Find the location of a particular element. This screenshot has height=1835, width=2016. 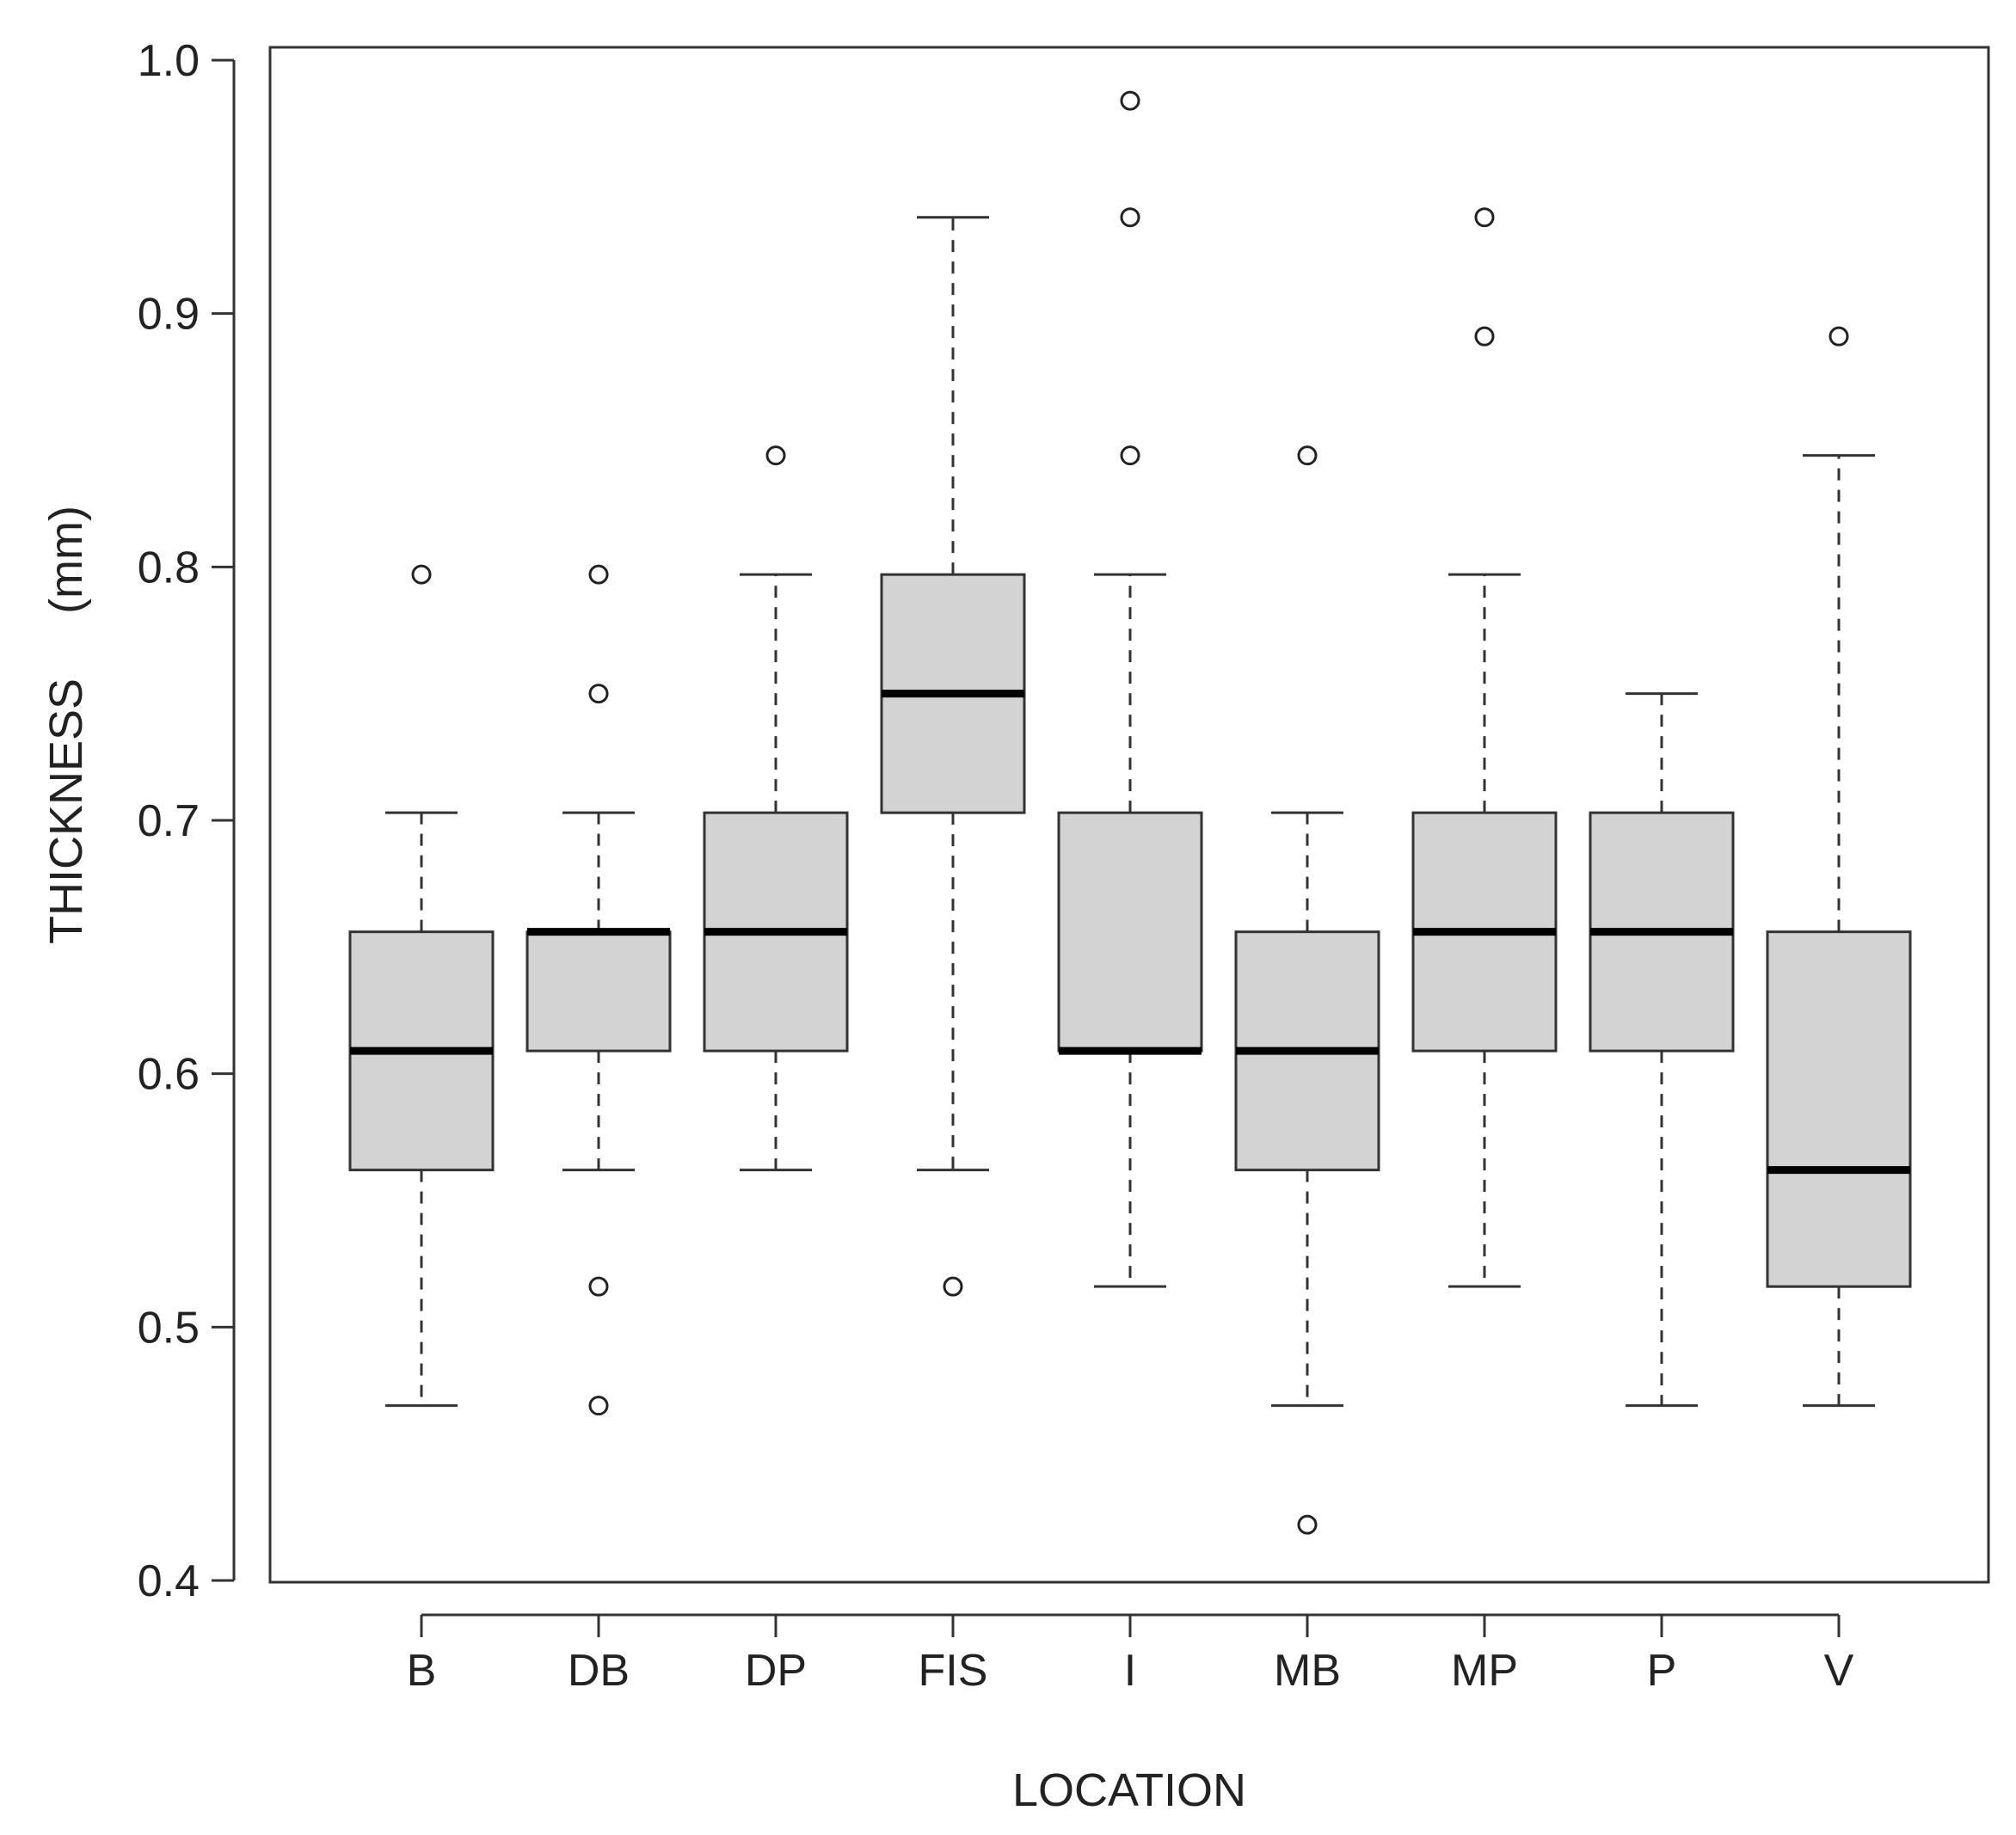

box-db is located at coordinates (599, 990).